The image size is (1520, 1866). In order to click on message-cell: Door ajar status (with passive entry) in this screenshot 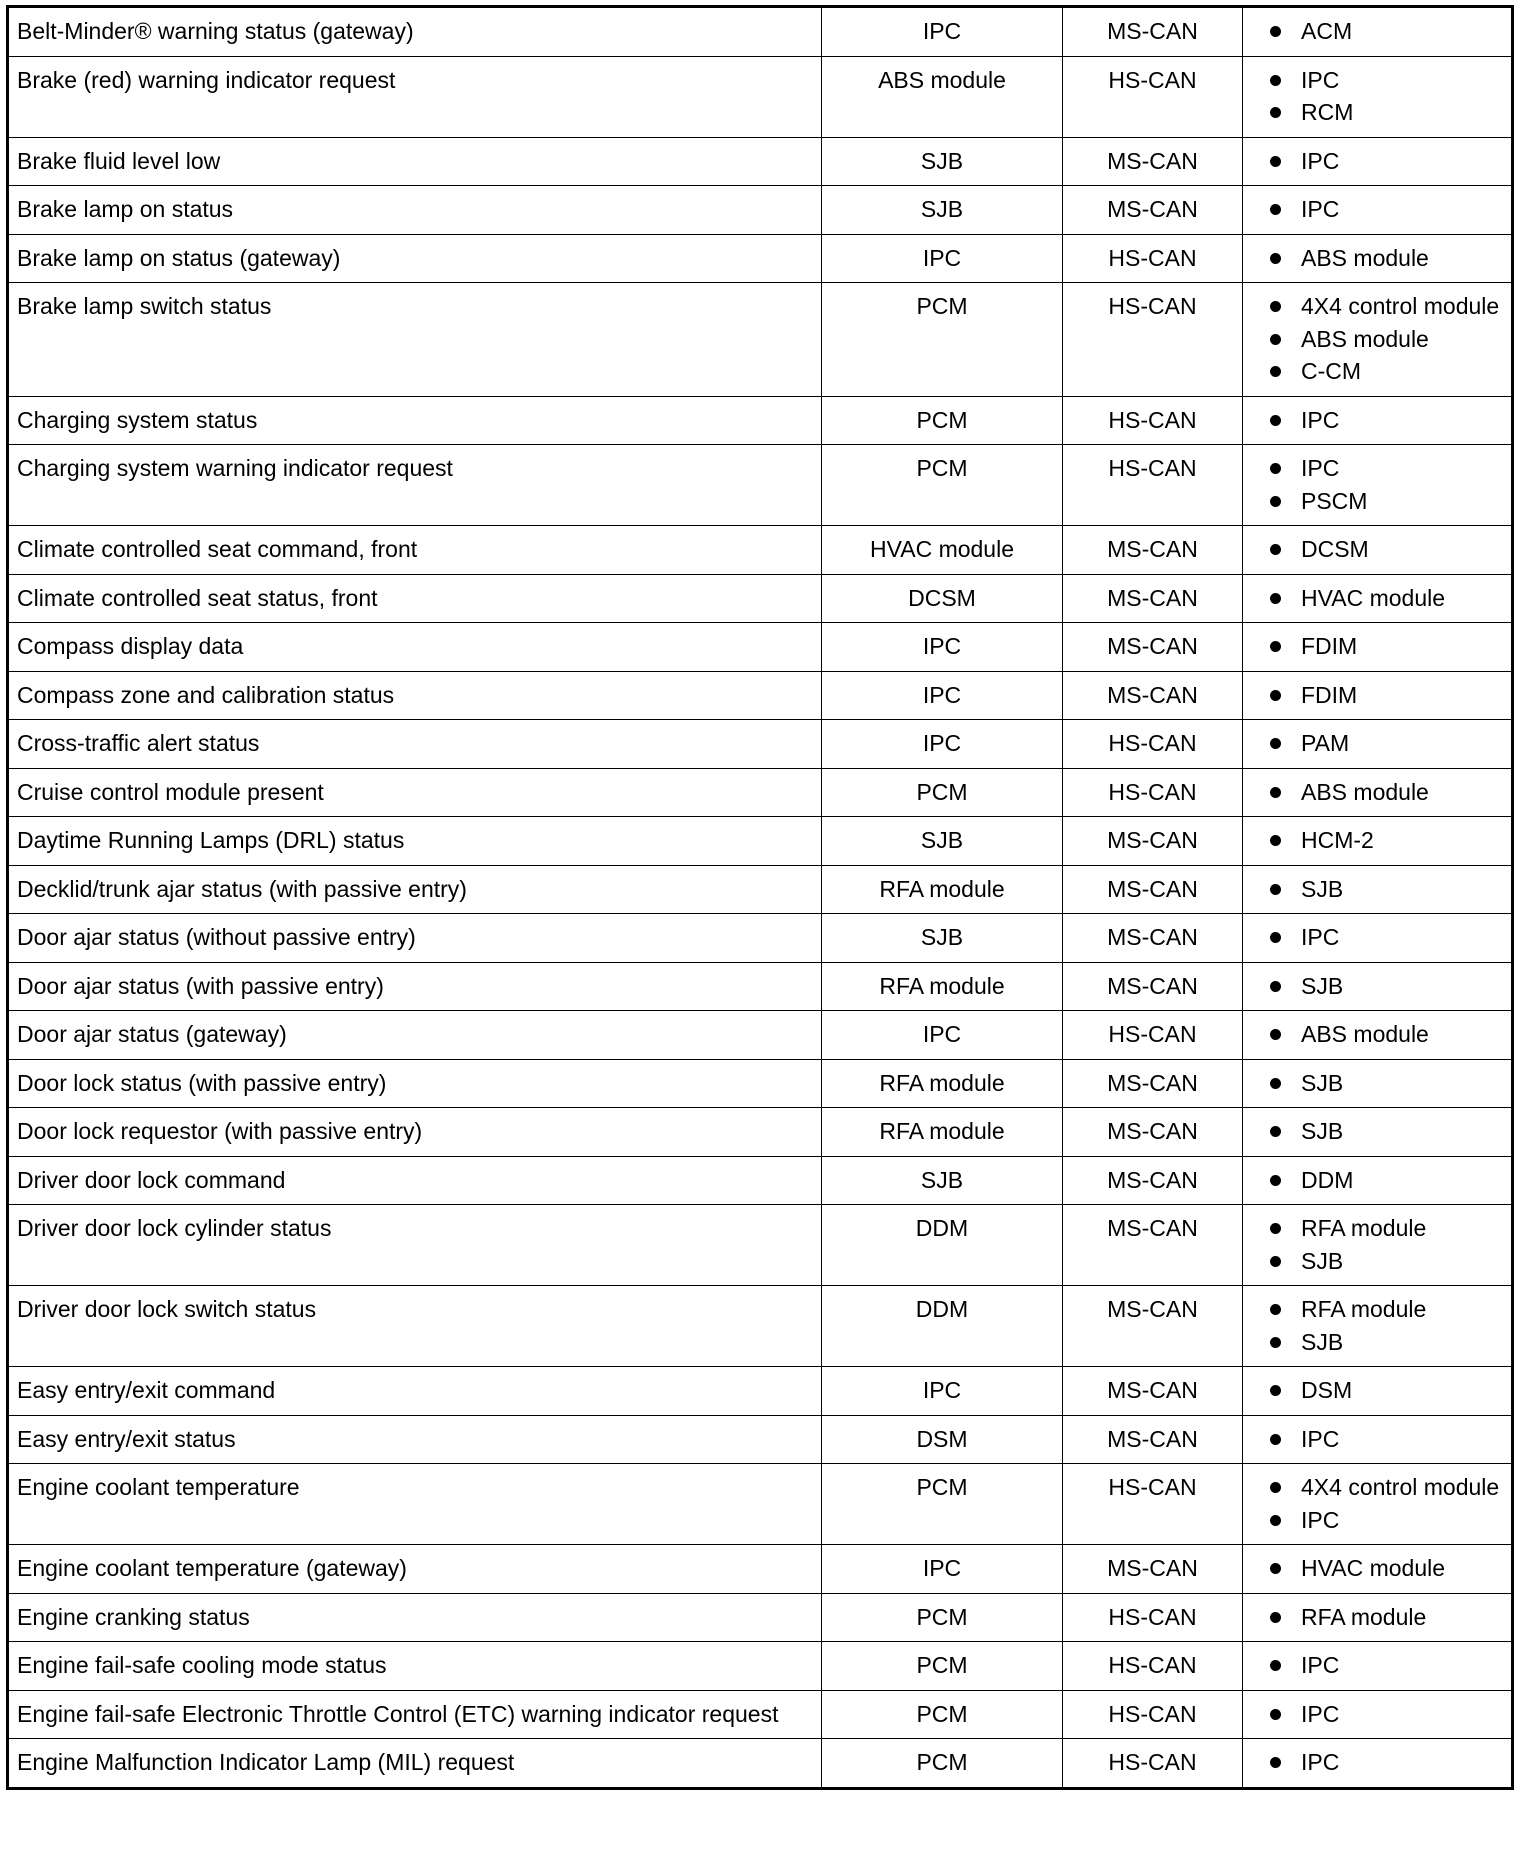, I will do `click(414, 986)`.